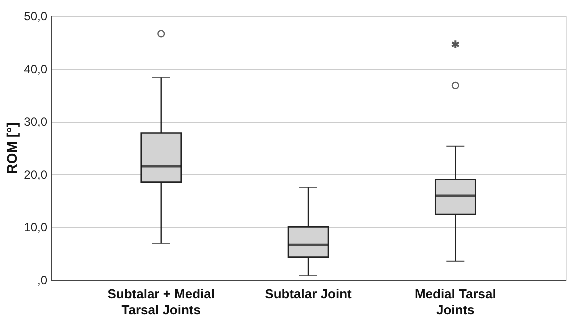 This screenshot has width=572, height=321. What do you see at coordinates (162, 302) in the screenshot?
I see `x-tick-label: Subtalar + Medial Tarsal Joints` at bounding box center [162, 302].